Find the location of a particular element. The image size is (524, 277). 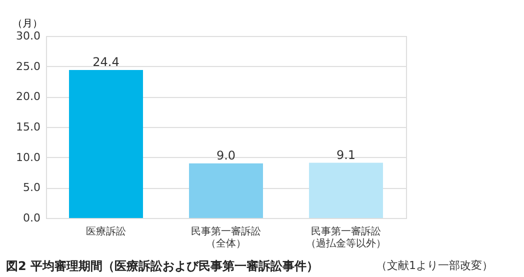

data-label: 9.1 is located at coordinates (346, 155).